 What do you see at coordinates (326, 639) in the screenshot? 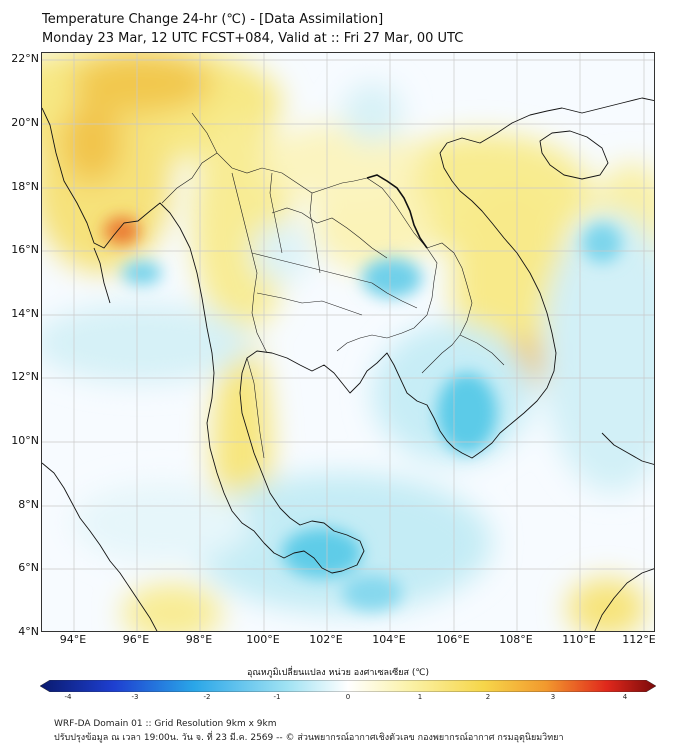
I see `lon-label-102e: 102°E` at bounding box center [326, 639].